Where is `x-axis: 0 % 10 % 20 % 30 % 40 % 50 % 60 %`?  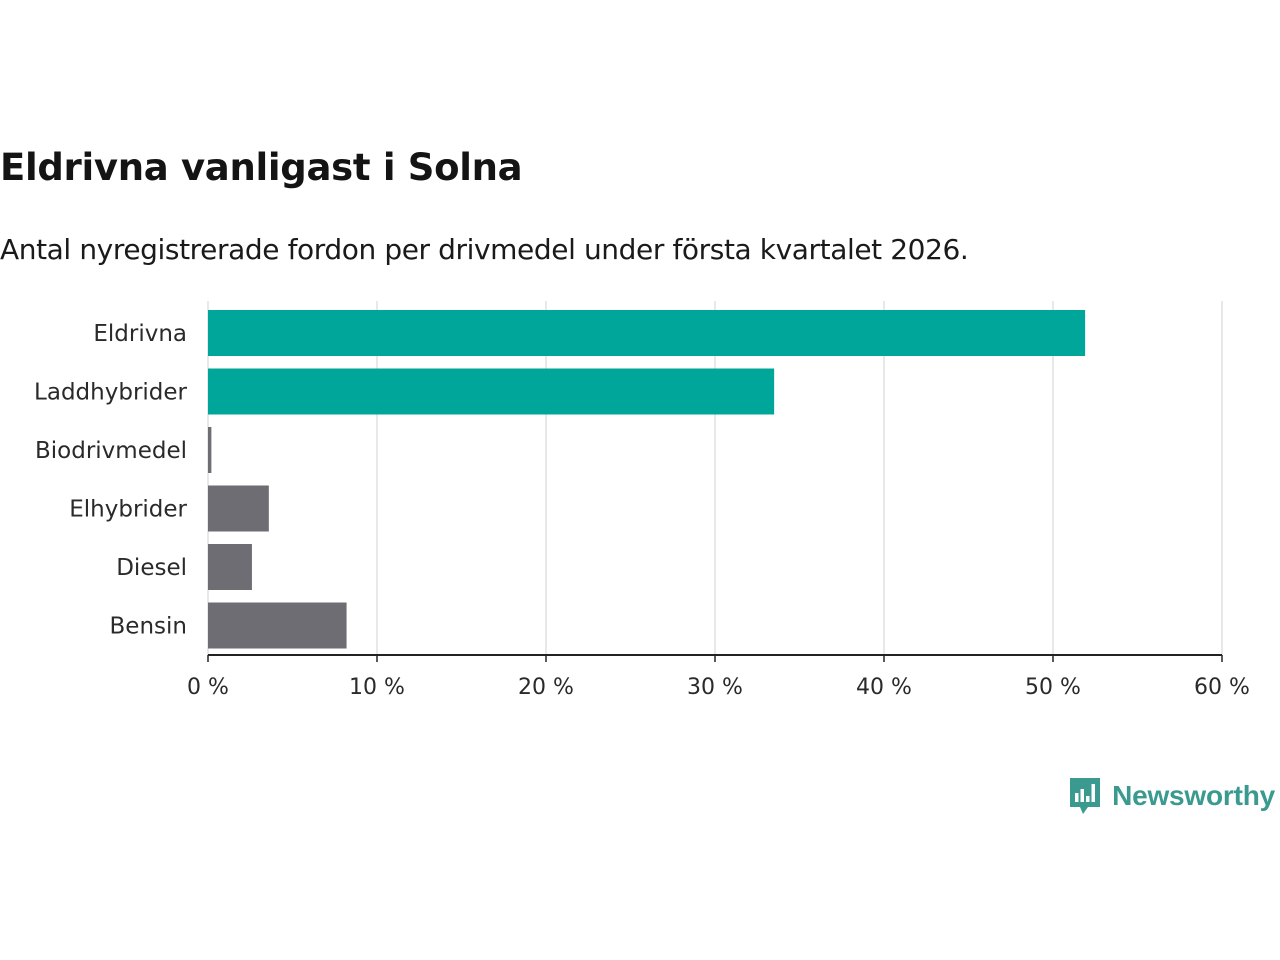
x-axis: 0 % 10 % 20 % 30 % 40 % 50 % 60 % is located at coordinates (718, 677).